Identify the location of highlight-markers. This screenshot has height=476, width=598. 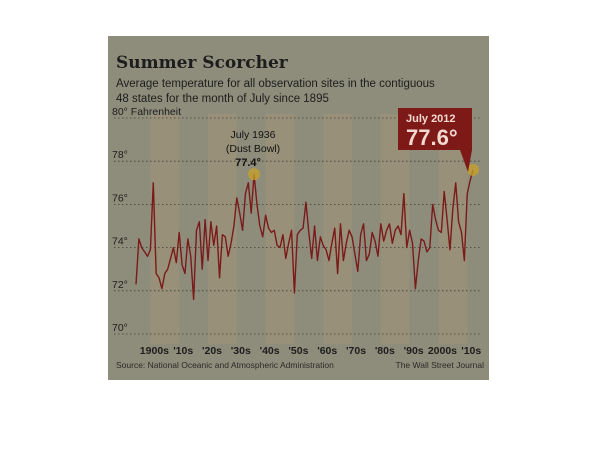
(363, 172).